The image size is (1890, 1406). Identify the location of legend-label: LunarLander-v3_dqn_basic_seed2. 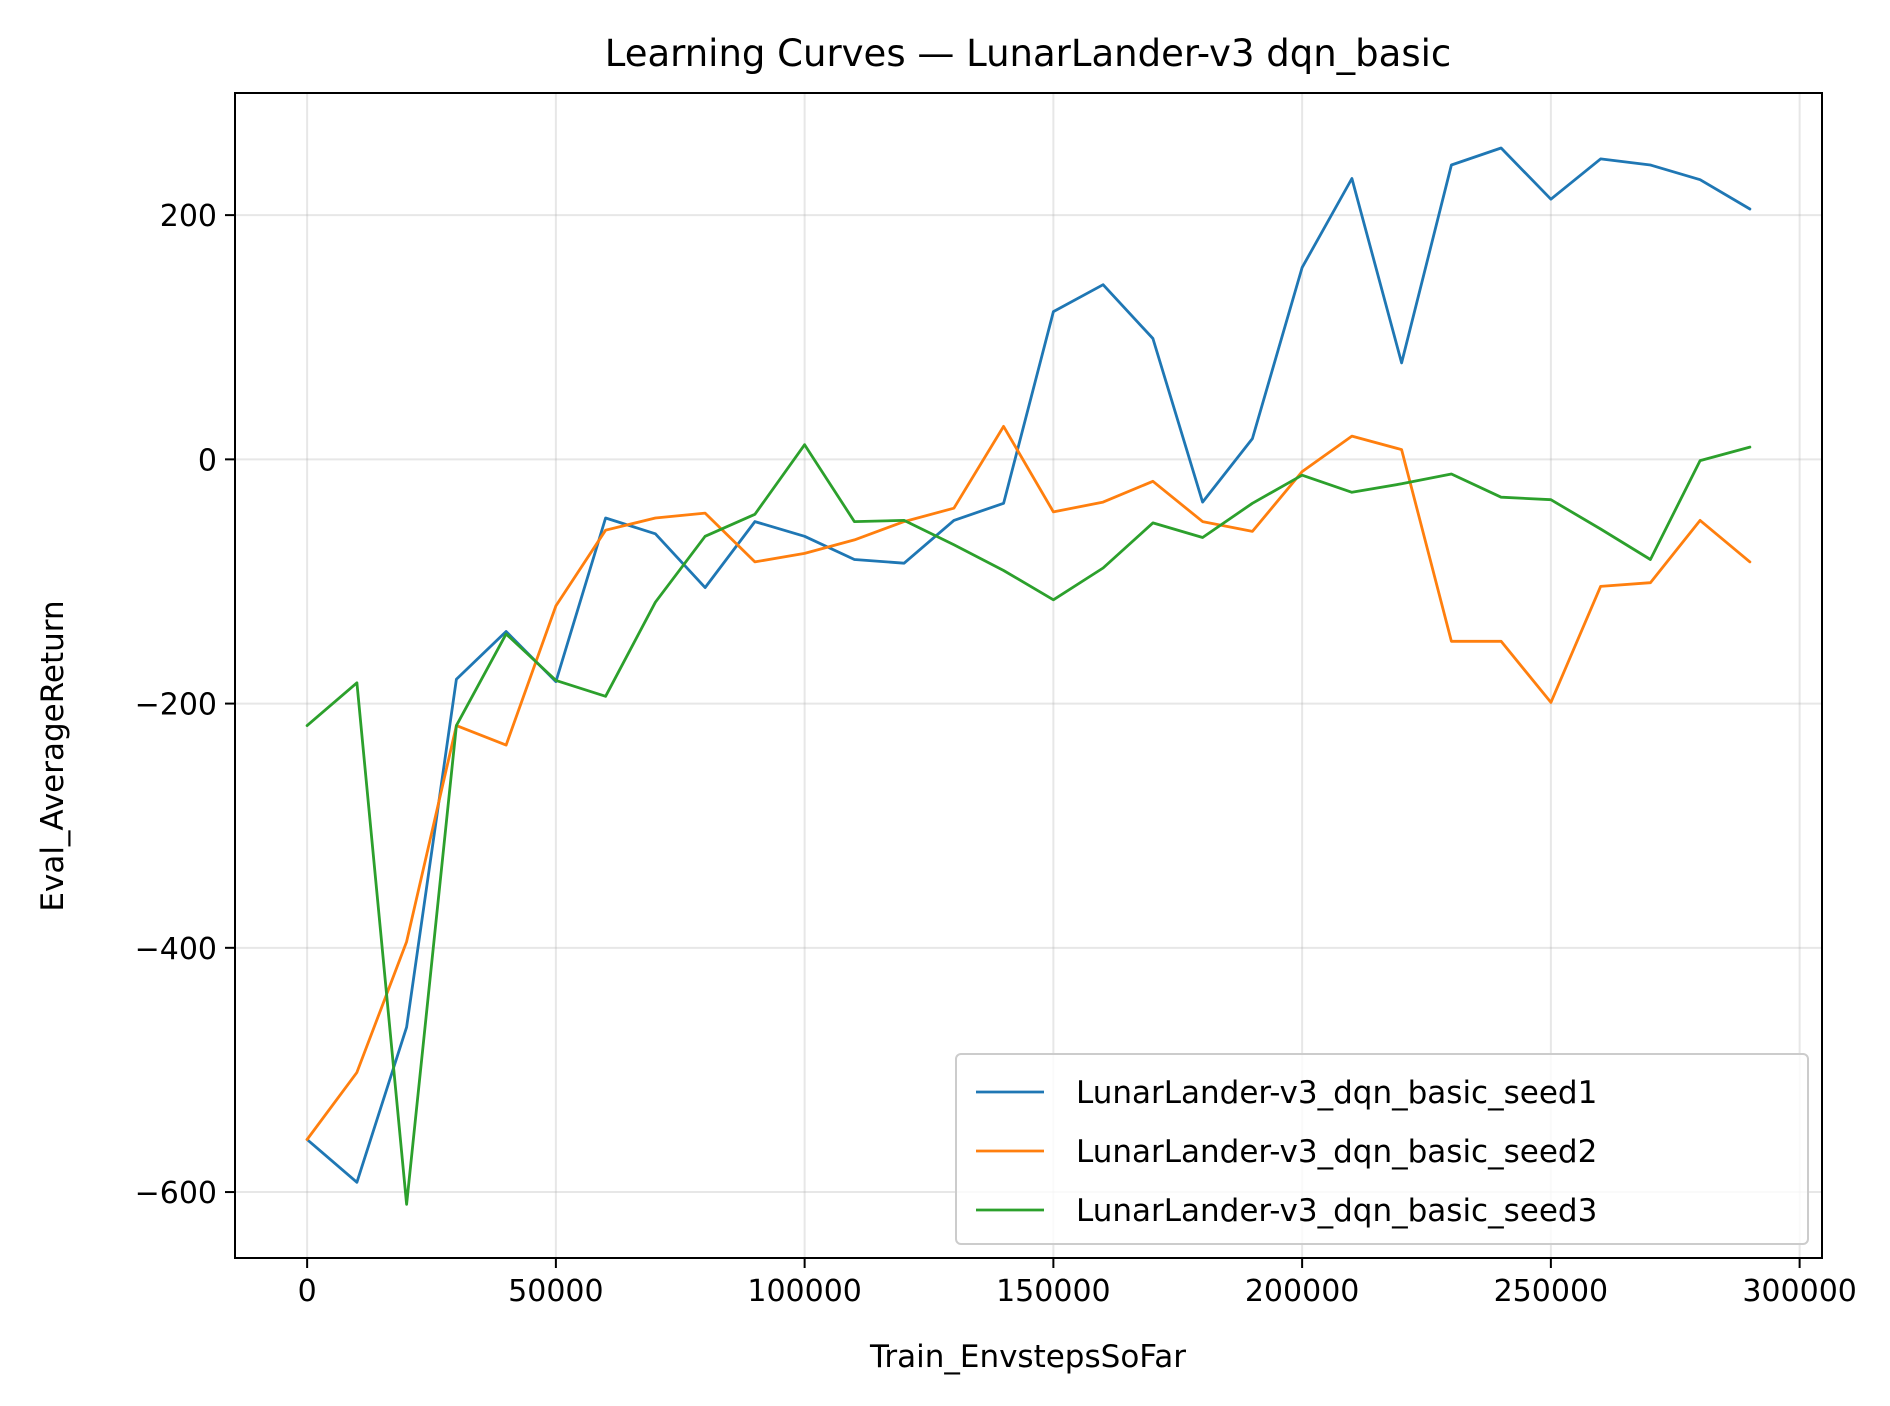
(1336, 1152).